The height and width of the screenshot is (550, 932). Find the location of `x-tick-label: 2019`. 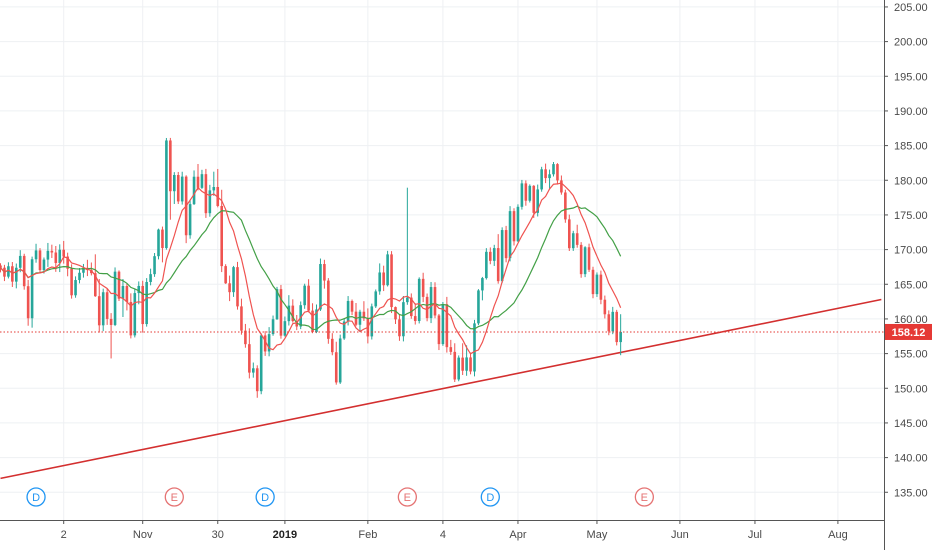

x-tick-label: 2019 is located at coordinates (285, 535).